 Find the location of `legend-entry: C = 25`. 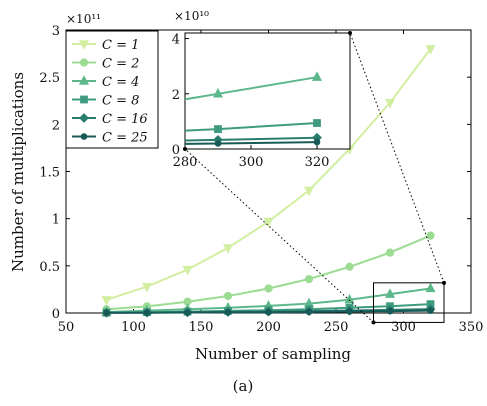

legend-entry: C = 25 is located at coordinates (110, 138).